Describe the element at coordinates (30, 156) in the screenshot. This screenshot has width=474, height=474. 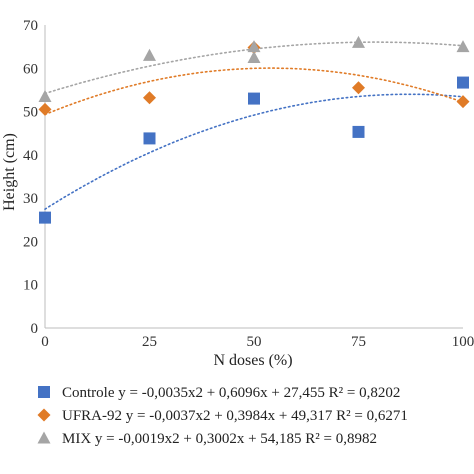
I see `y-tick-label: 40` at that location.